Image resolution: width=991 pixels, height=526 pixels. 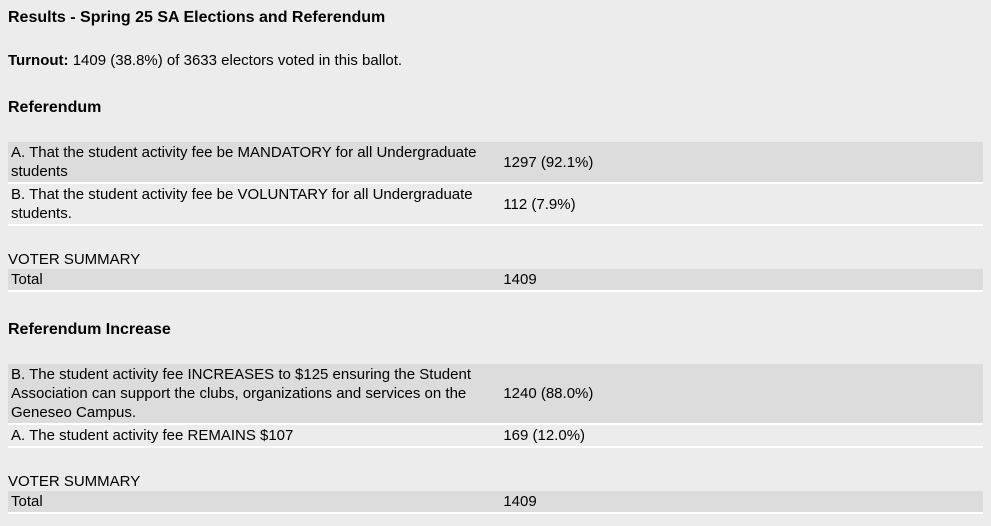 I want to click on option-label: A. The student activity fee REMAINS $107, so click(x=152, y=435).